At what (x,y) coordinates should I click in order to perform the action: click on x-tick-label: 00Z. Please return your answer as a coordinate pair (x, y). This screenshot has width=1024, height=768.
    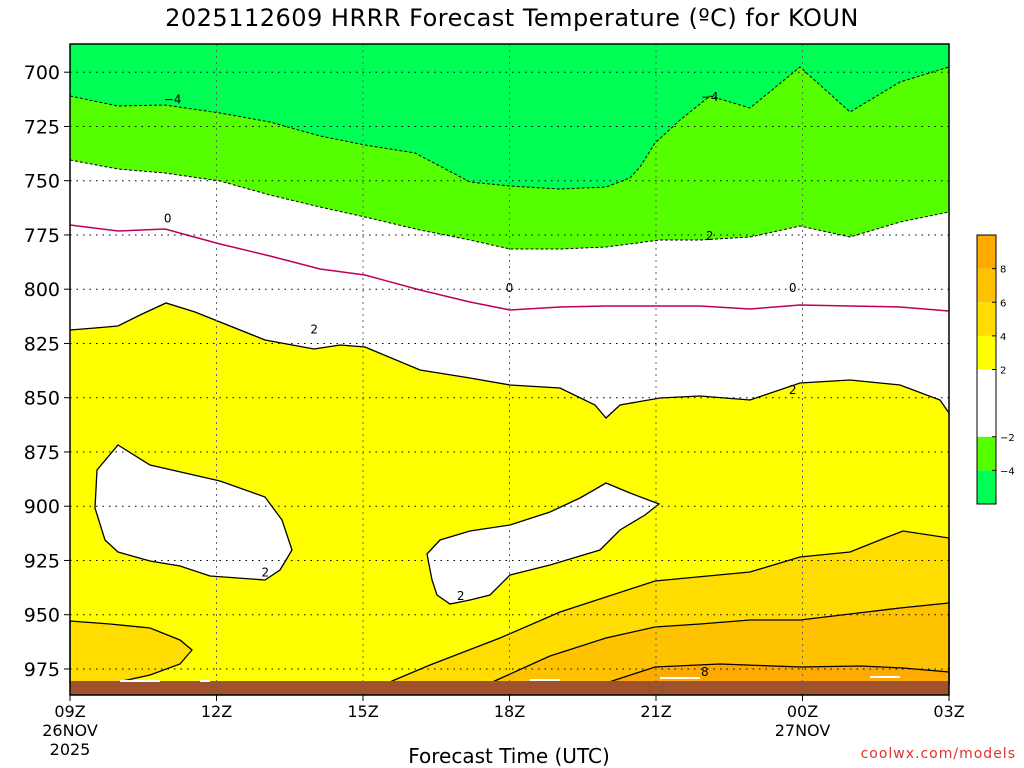
    Looking at the image, I should click on (802, 711).